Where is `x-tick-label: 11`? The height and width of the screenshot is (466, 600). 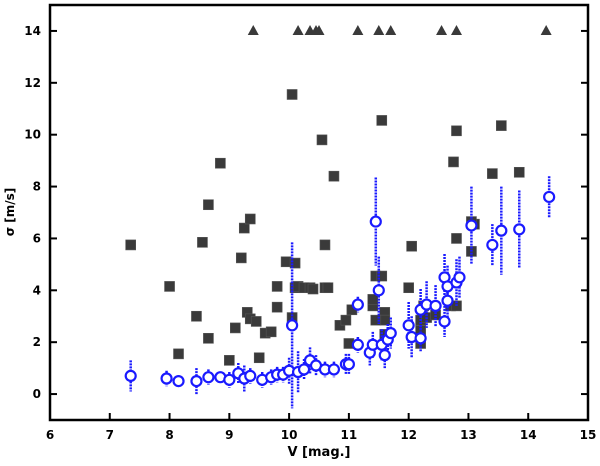
x-tick-label: 11 is located at coordinates (349, 435).